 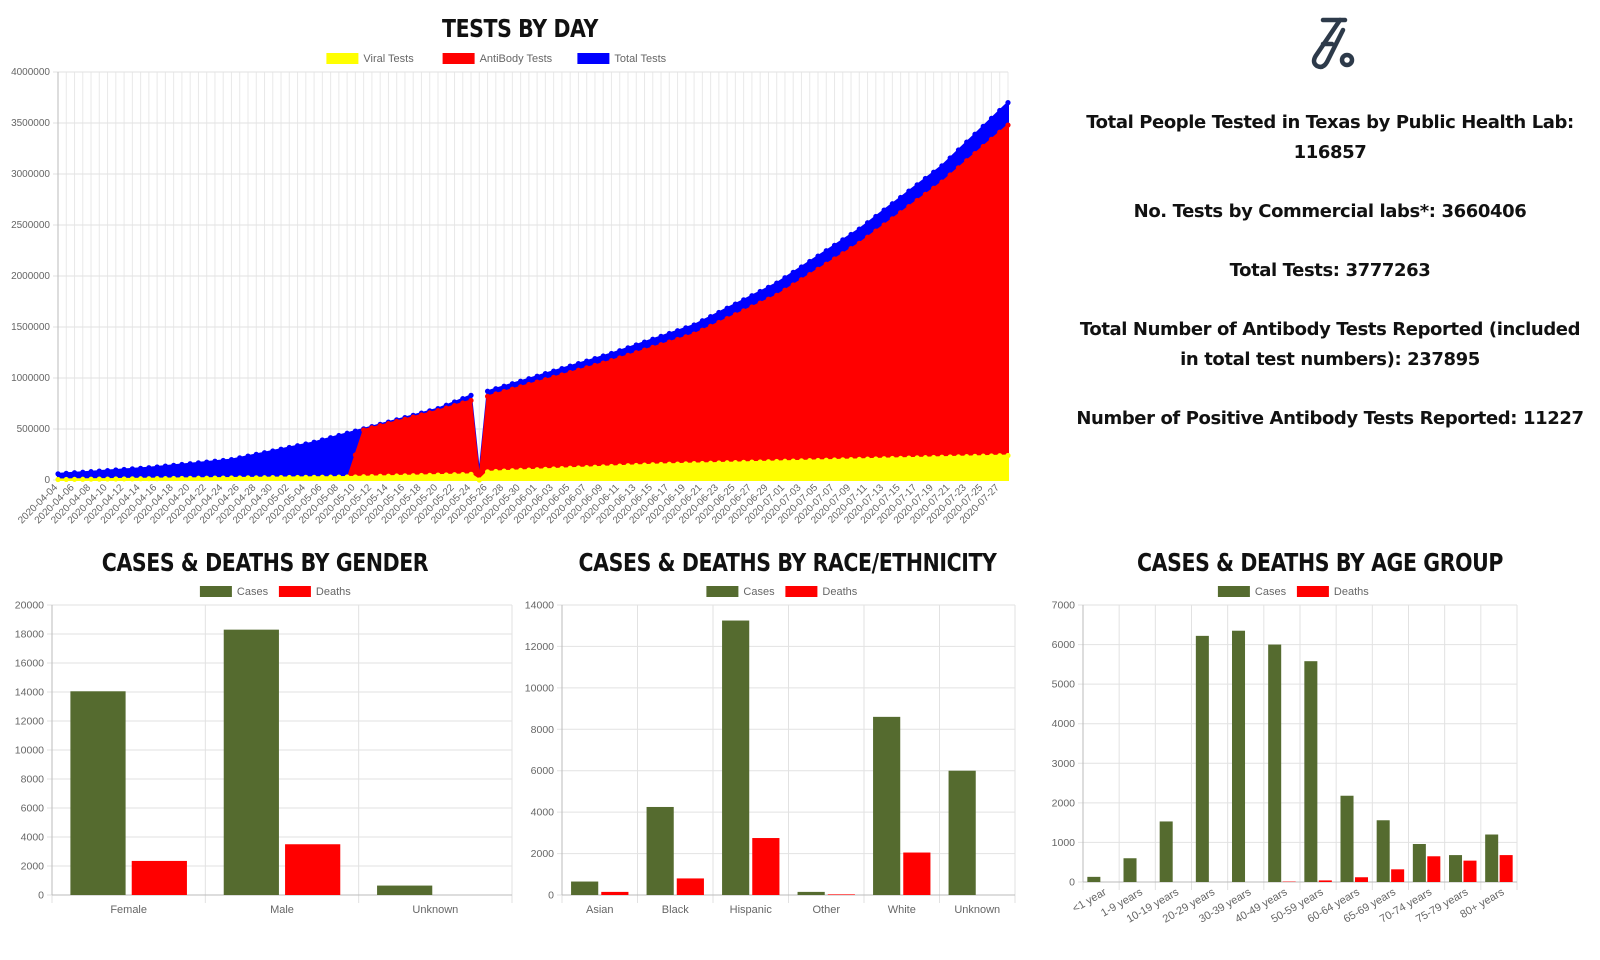 I want to click on y-tick-label: 500000, so click(x=34, y=429).